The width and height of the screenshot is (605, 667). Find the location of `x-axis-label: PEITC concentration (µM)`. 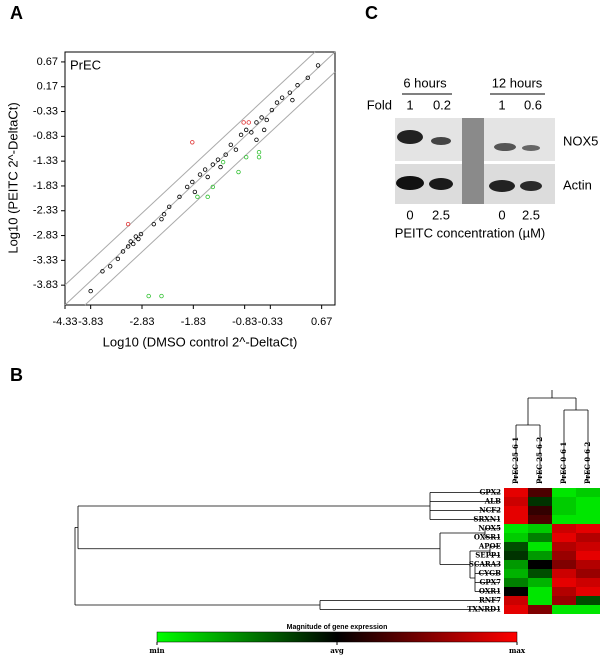

x-axis-label: PEITC concentration (µM) is located at coordinates (470, 232).